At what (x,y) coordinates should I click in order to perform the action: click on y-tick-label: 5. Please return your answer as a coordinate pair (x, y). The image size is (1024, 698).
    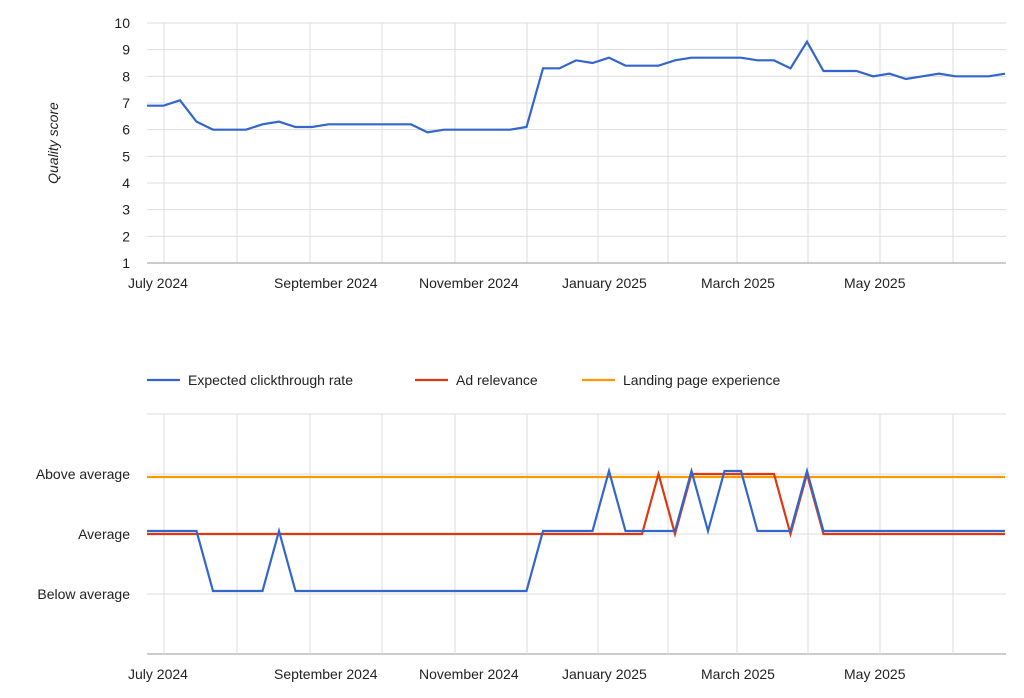
    Looking at the image, I should click on (126, 156).